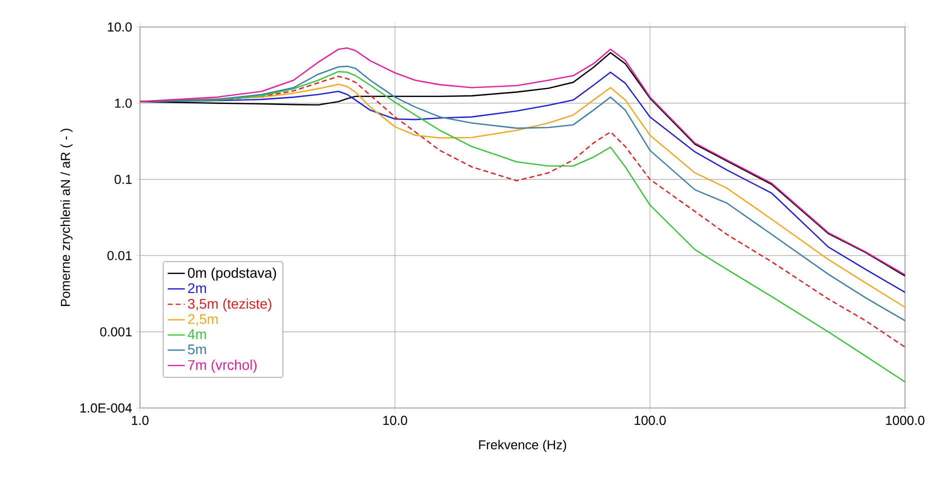  Describe the element at coordinates (522, 446) in the screenshot. I see `x-axis-title: Frekvence (Hz)` at that location.